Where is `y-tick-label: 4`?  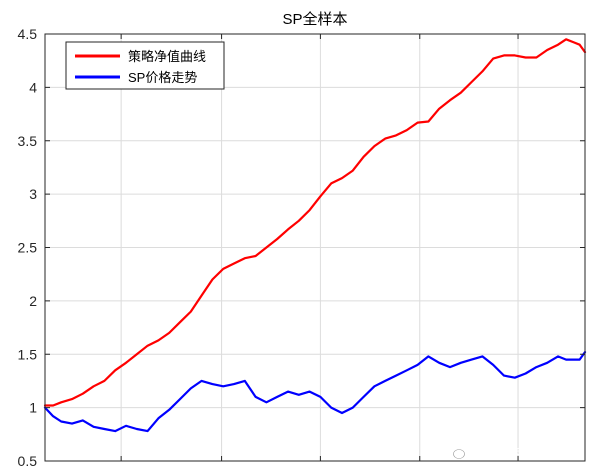
y-tick-label: 4 is located at coordinates (33, 87).